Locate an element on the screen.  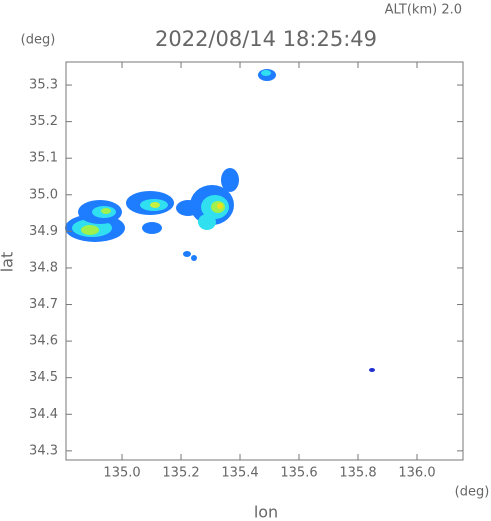
y-tick-label: 34.9 is located at coordinates (43, 231).